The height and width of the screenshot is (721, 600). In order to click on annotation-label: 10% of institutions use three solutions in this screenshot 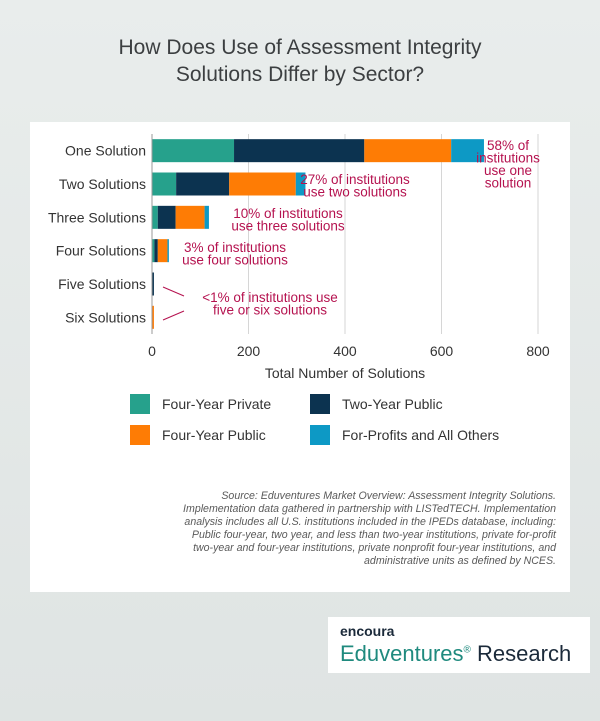, I will do `click(288, 220)`.